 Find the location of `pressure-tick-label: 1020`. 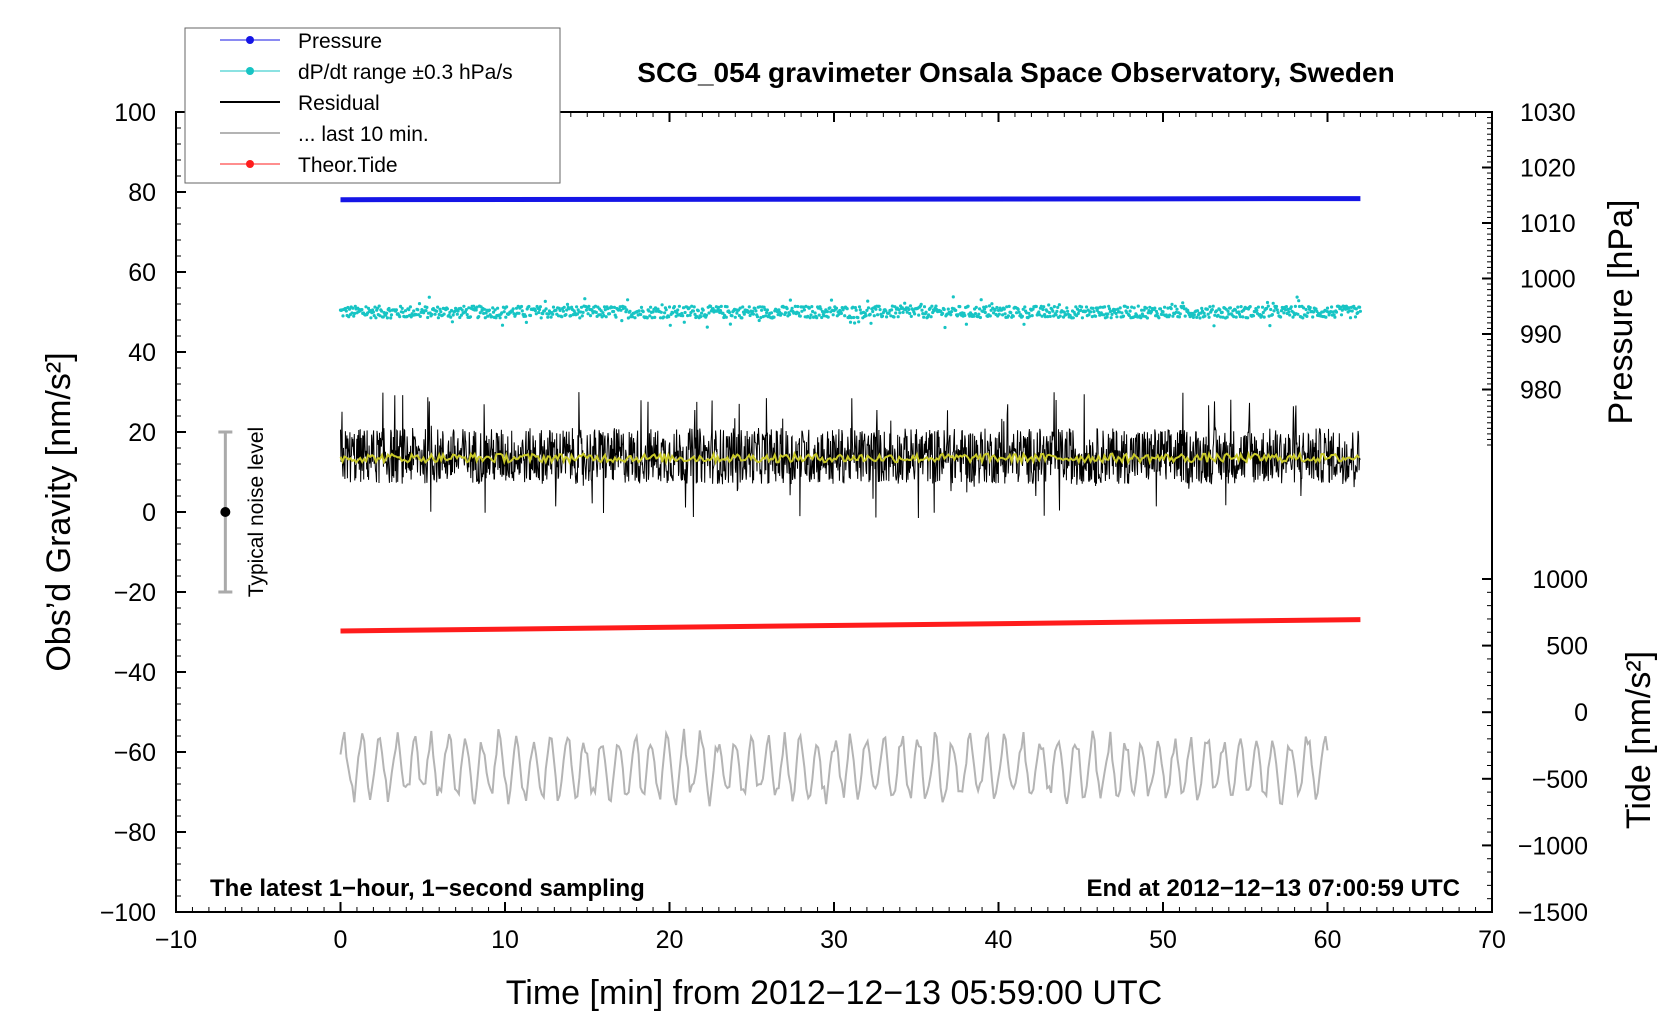

pressure-tick-label: 1020 is located at coordinates (1548, 169).